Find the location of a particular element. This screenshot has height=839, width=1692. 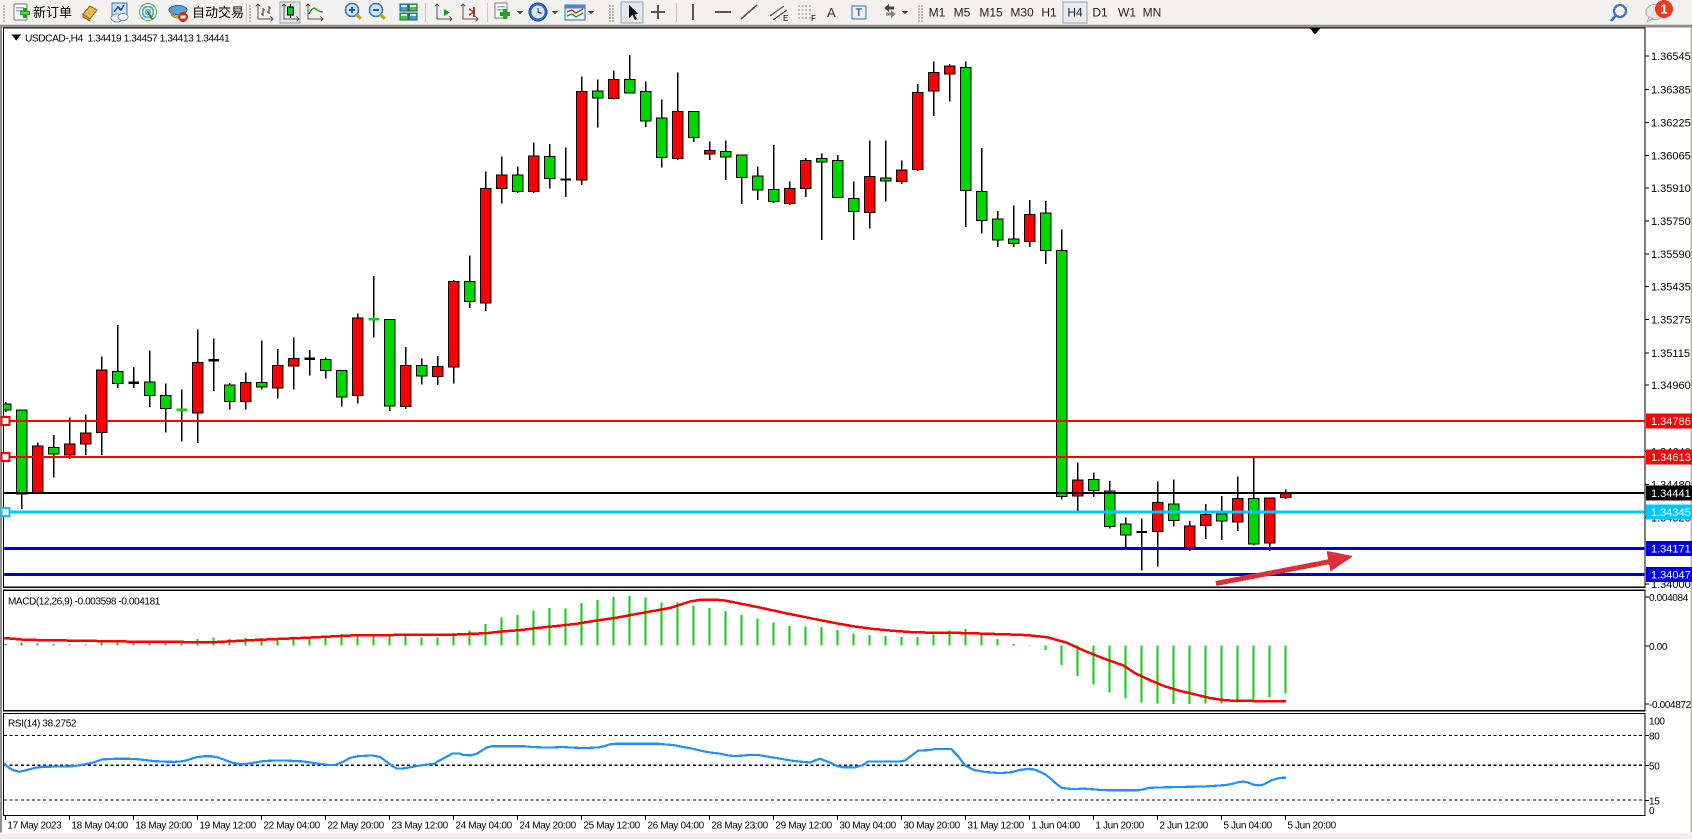

svg-text: 30 May 04:00 is located at coordinates (867, 826).